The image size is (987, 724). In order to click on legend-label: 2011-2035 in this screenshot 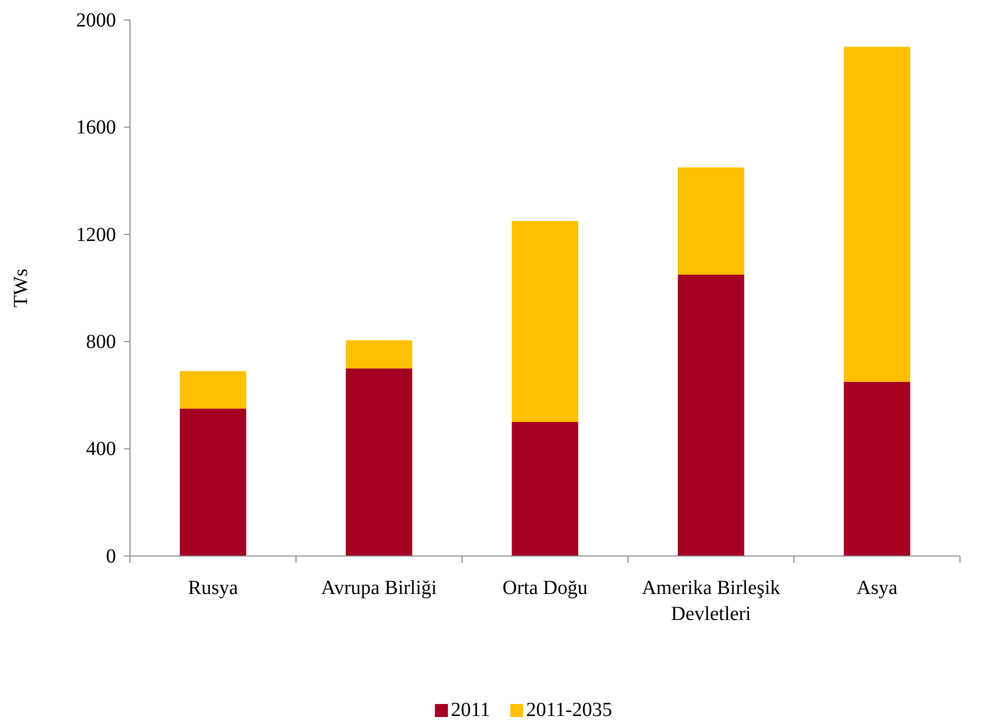, I will do `click(569, 710)`.